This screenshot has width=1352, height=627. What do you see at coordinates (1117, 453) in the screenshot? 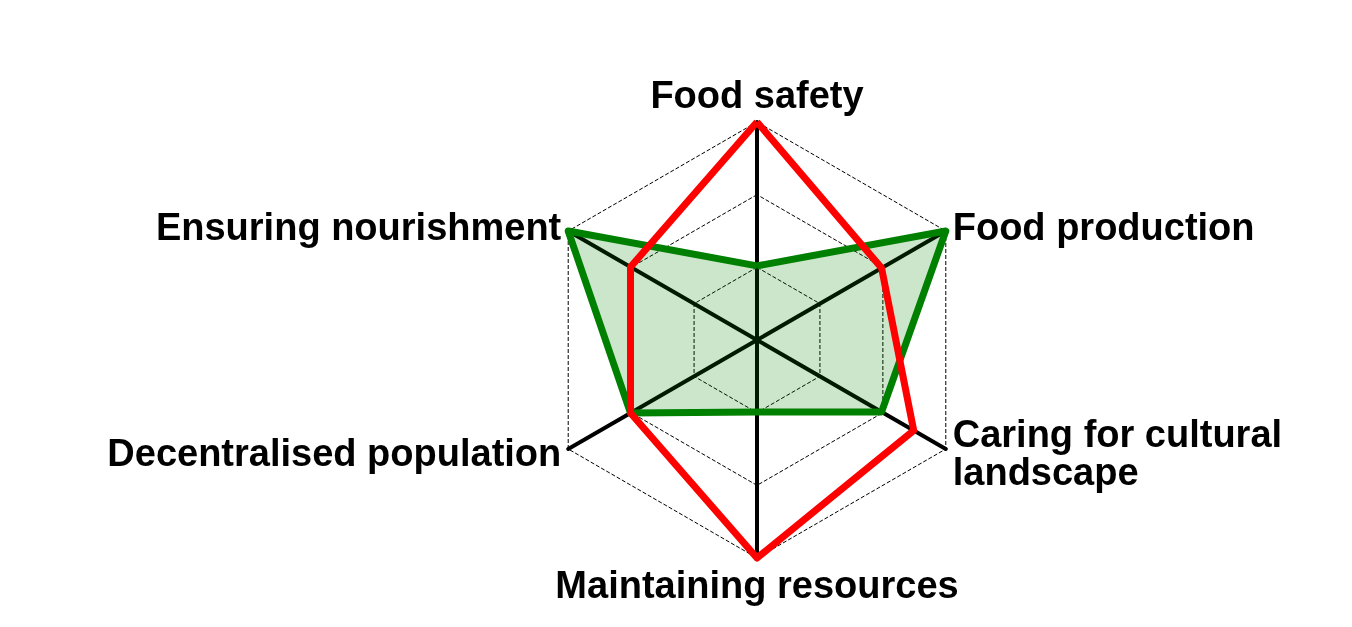
I see `spoke-label: Caring for cultural landscape` at bounding box center [1117, 453].